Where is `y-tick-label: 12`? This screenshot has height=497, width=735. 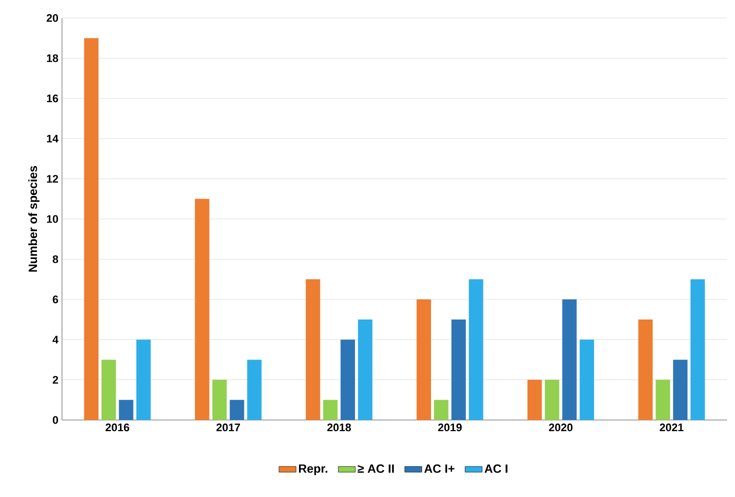
y-tick-label: 12 is located at coordinates (52, 178).